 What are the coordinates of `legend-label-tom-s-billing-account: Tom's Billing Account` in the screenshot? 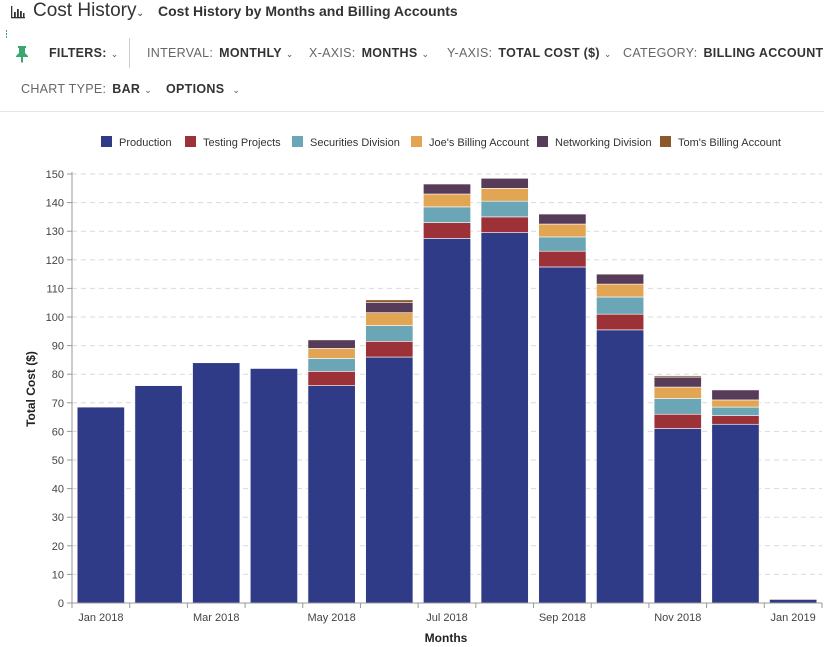 It's located at (729, 143).